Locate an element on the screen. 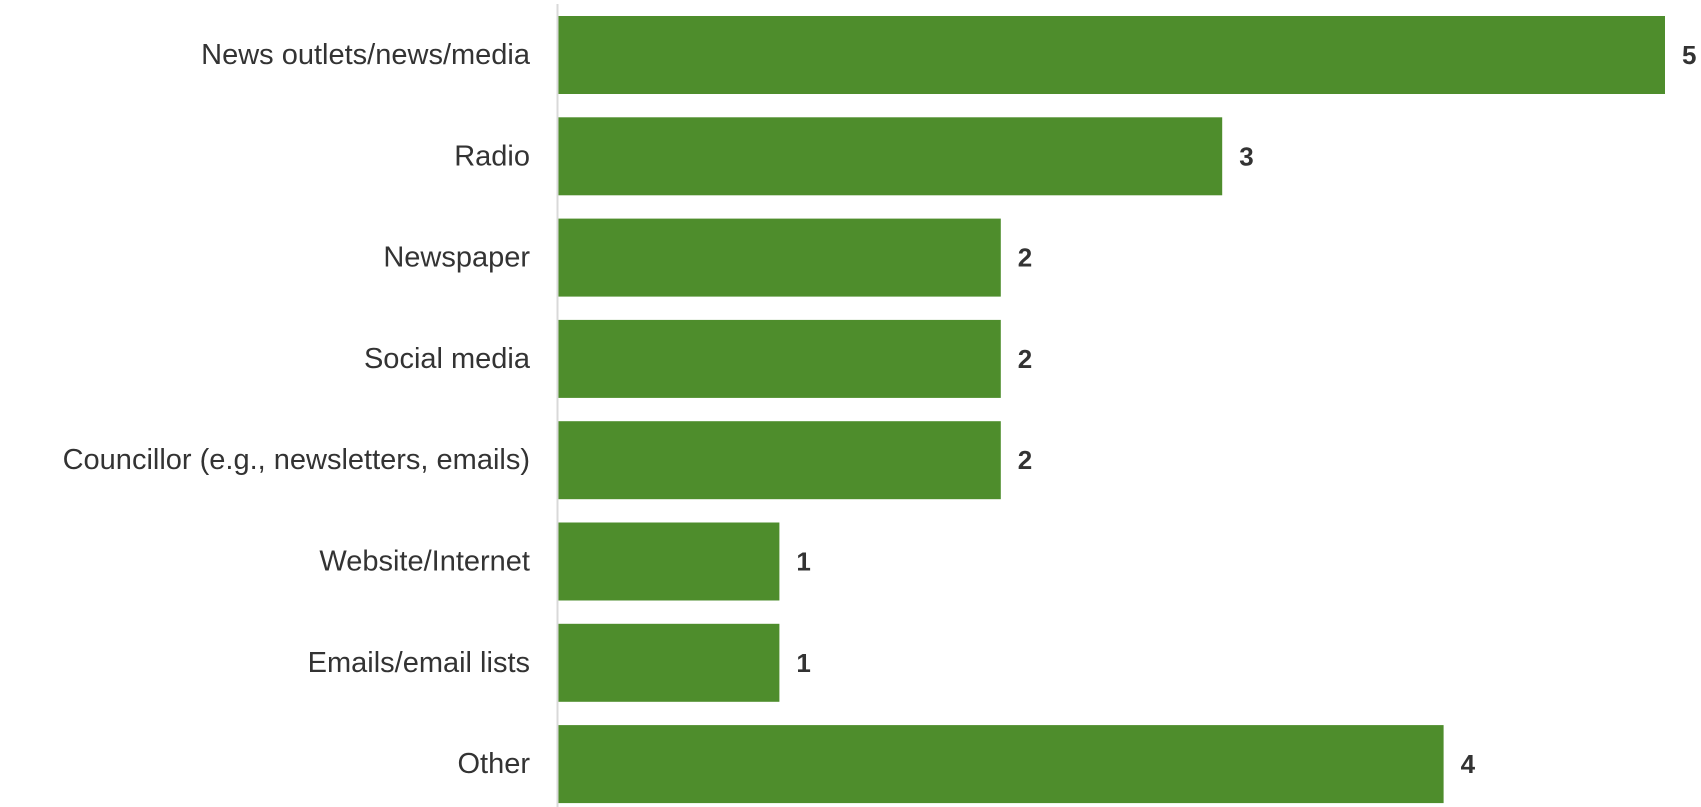 Image resolution: width=1701 pixels, height=807 pixels. category-label: Emails/email lists is located at coordinates (419, 663).